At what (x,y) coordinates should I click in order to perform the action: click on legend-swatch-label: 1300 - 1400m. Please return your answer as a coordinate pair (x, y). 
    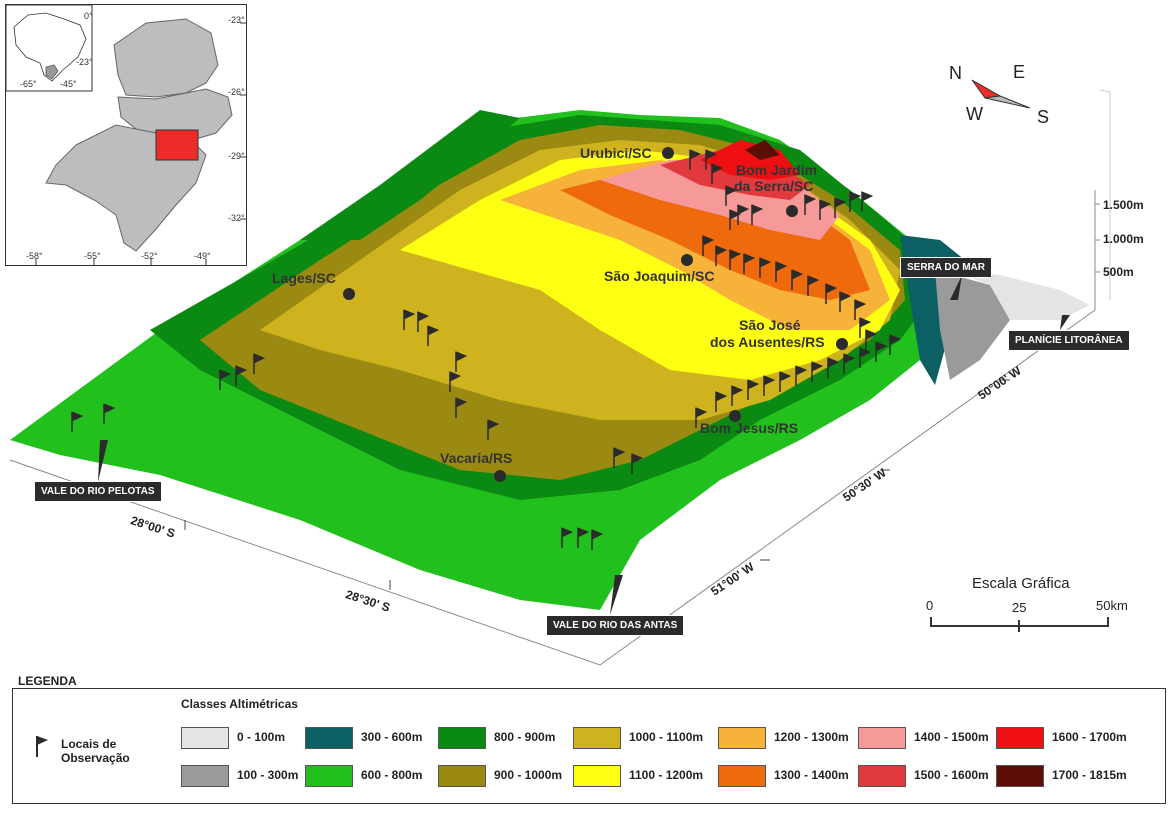
    Looking at the image, I should click on (811, 775).